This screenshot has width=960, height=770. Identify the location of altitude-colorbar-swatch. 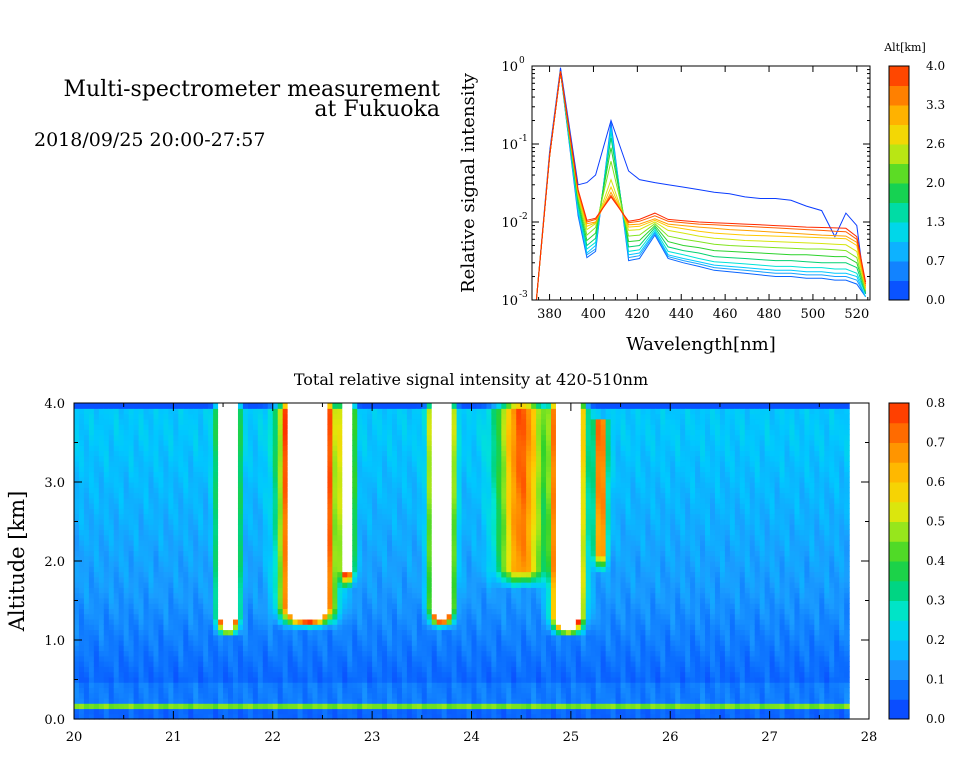
(899, 232).